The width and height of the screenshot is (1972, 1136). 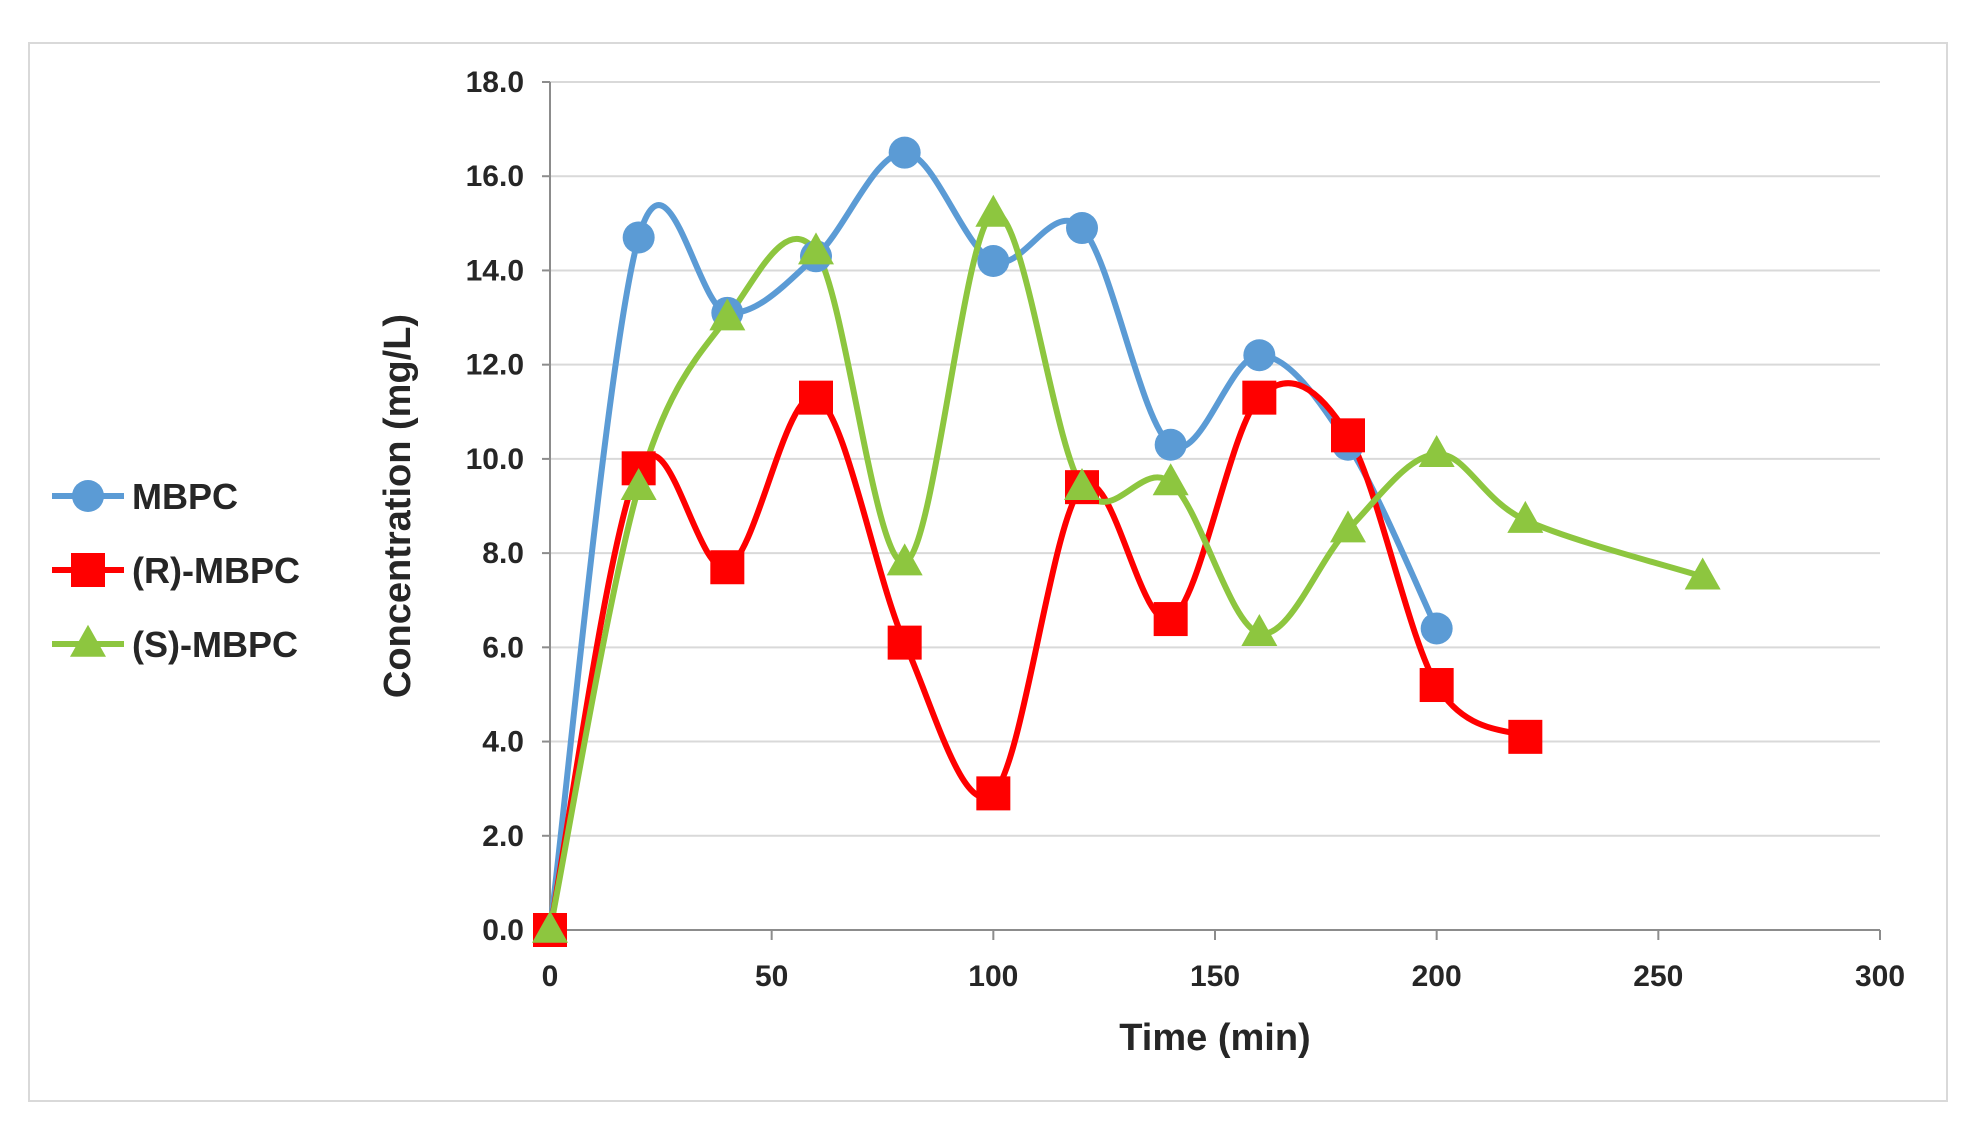 I want to click on legend-label-1: (R)-MBPC, so click(x=216, y=570).